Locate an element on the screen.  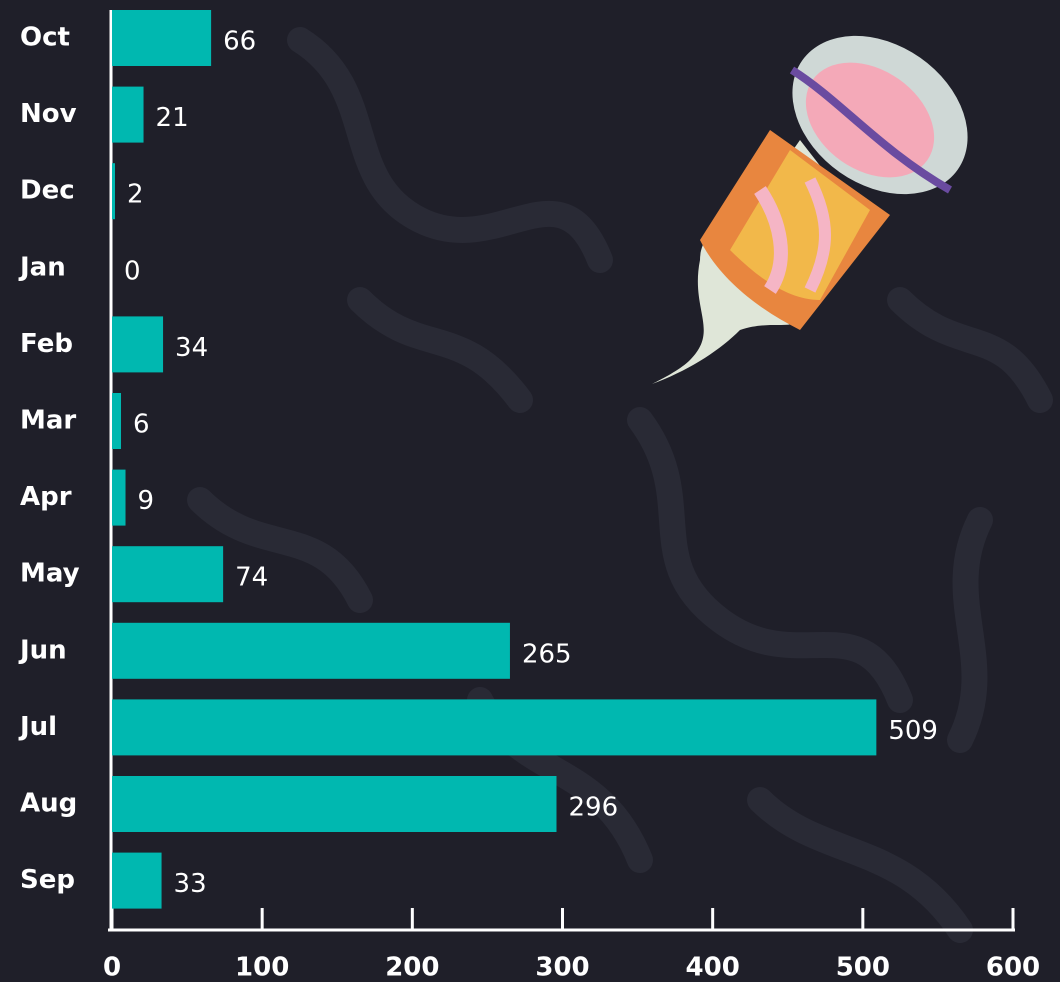
y-tick-label: Apr is located at coordinates (46, 497).